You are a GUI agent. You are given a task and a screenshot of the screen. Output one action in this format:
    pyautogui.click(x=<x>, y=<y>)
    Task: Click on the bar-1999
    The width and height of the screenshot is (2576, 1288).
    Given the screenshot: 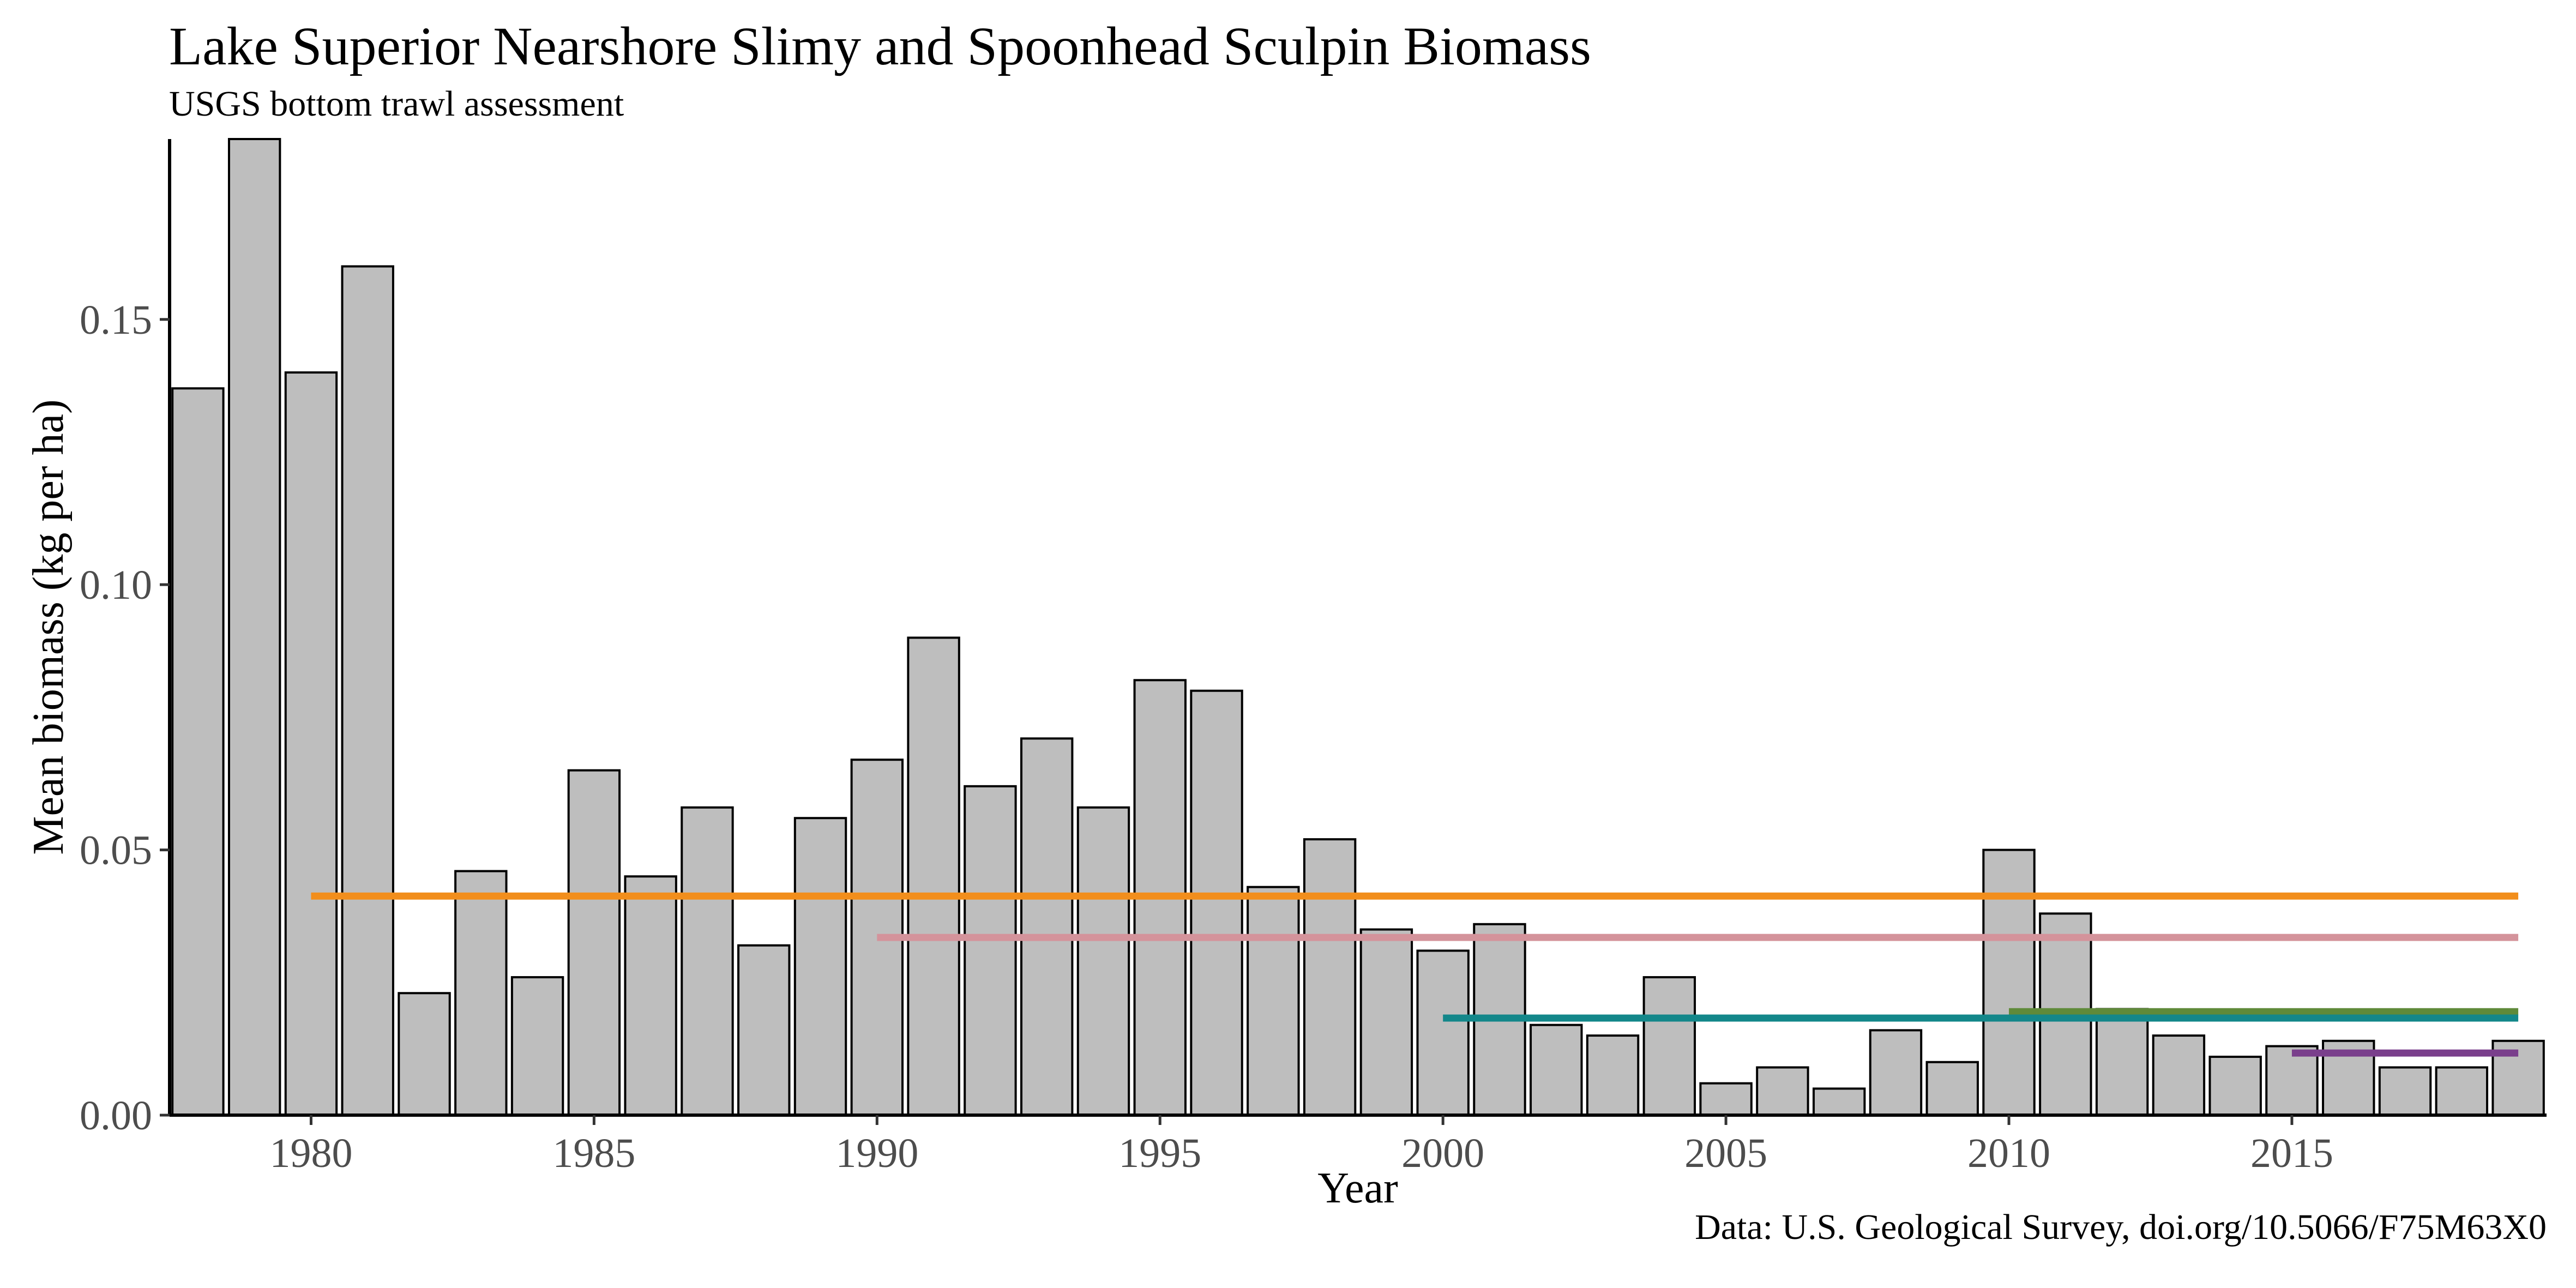 What is the action you would take?
    pyautogui.click(x=1386, y=1022)
    